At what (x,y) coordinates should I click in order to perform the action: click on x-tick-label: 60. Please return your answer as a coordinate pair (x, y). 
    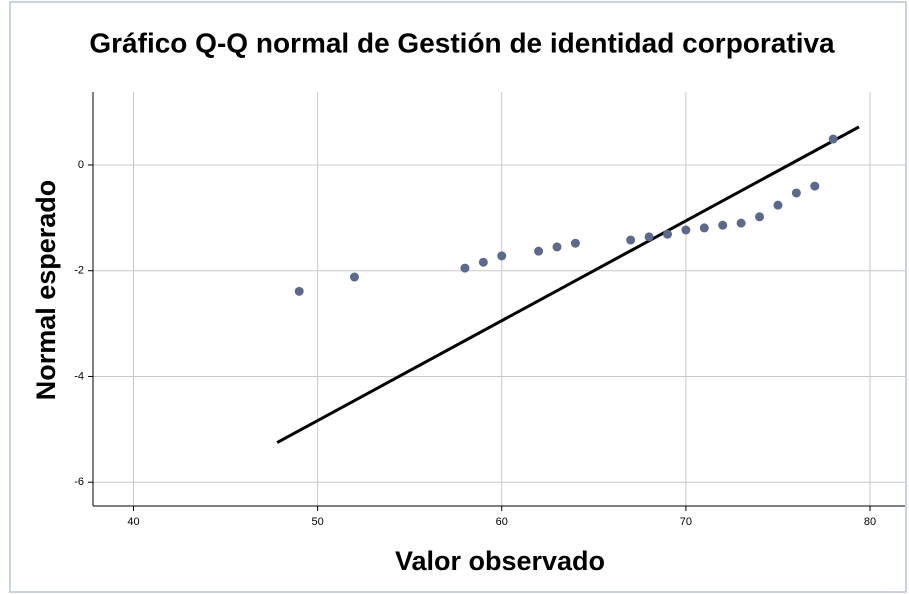
    Looking at the image, I should click on (502, 522).